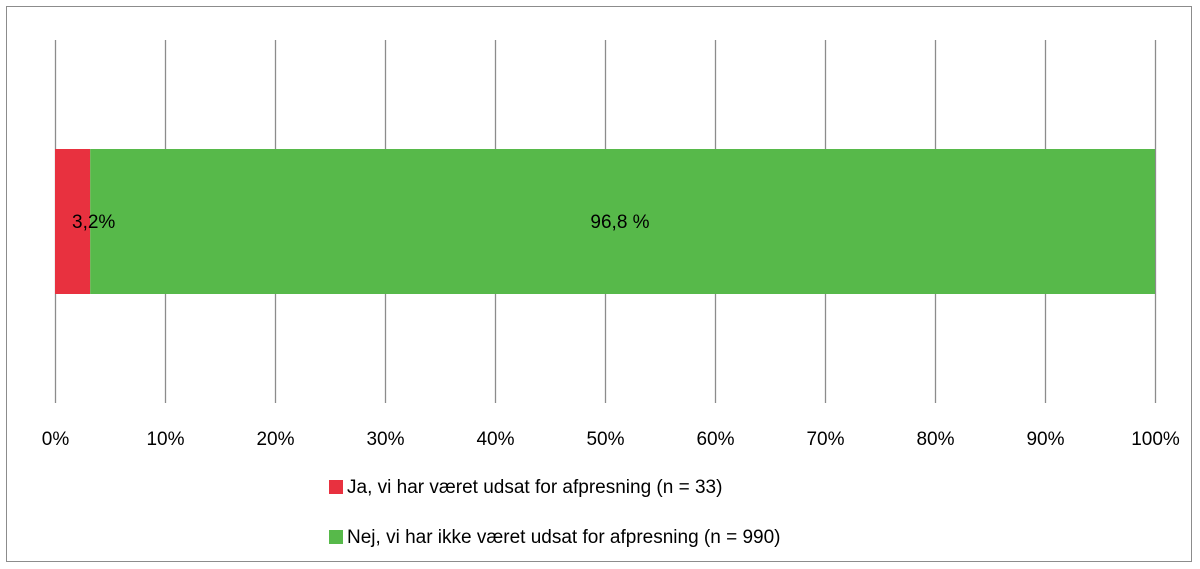 Image resolution: width=1200 pixels, height=569 pixels. What do you see at coordinates (605, 439) in the screenshot?
I see `x-tick-label: 50%` at bounding box center [605, 439].